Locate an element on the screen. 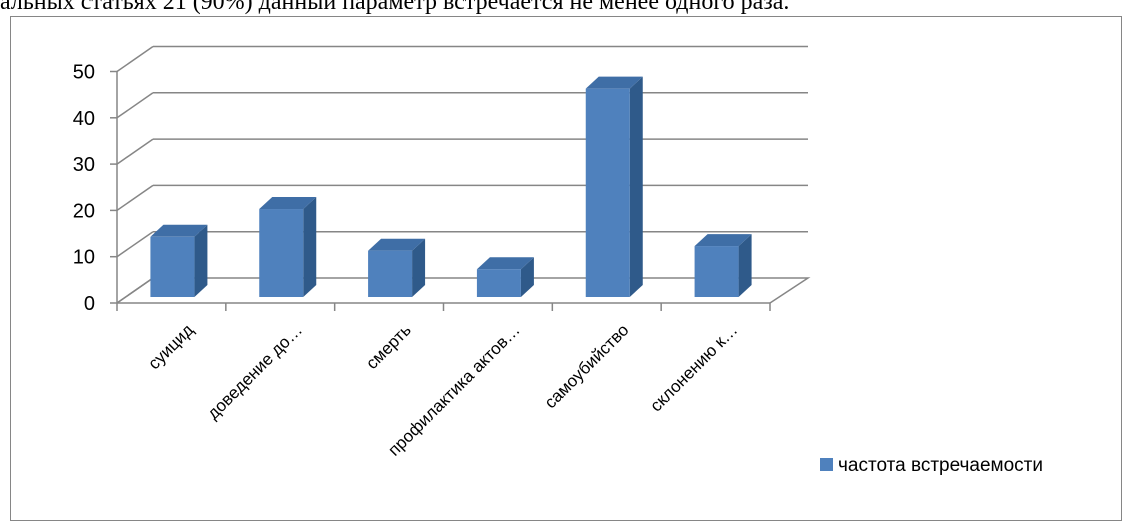 This screenshot has height=521, width=1124. y-tick-label: 40 is located at coordinates (84, 119).